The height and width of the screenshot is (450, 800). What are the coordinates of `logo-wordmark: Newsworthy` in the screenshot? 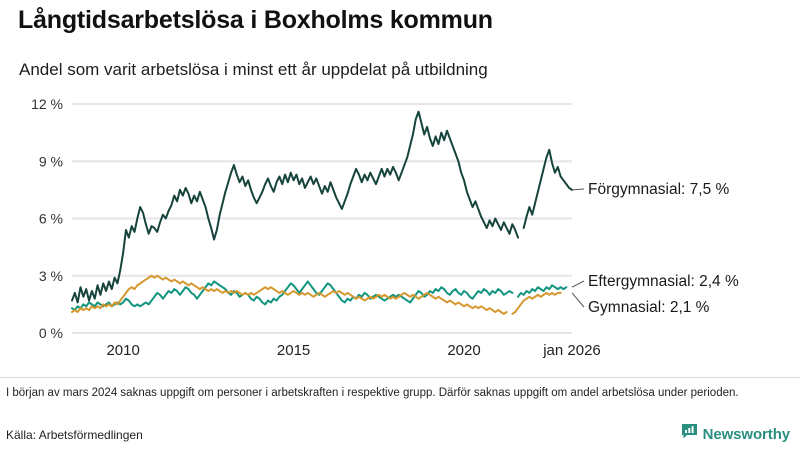 It's located at (746, 434).